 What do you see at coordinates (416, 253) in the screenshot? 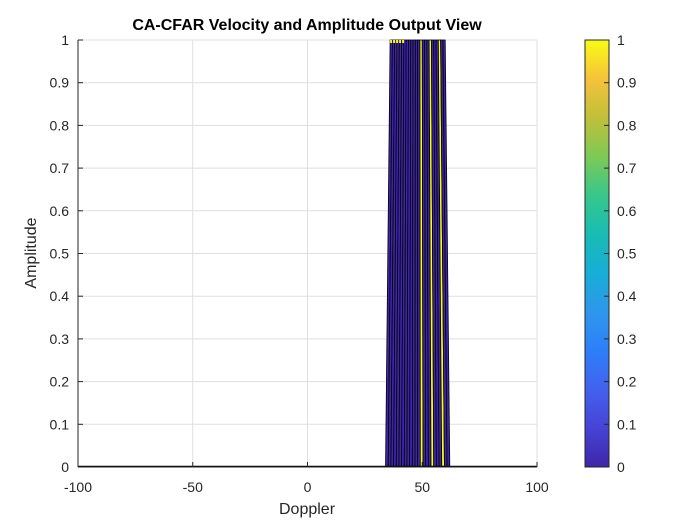
I see `surface-column` at bounding box center [416, 253].